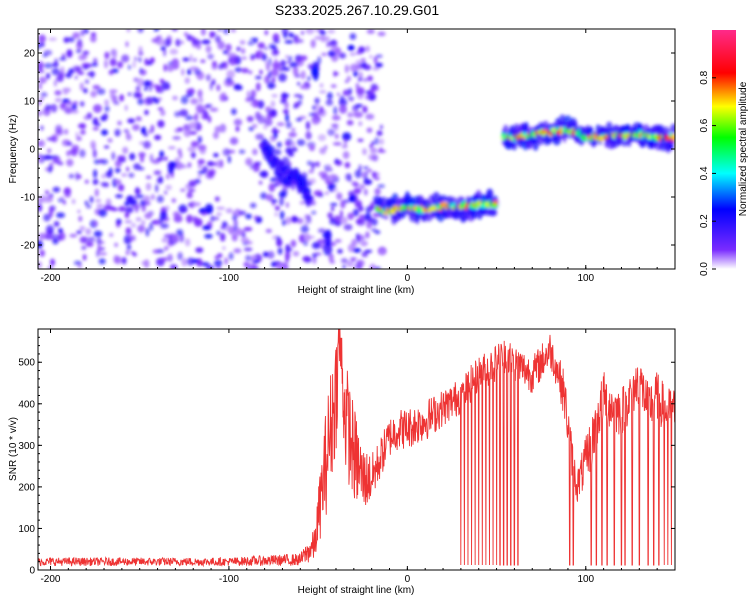 The height and width of the screenshot is (605, 750). Describe the element at coordinates (30, 102) in the screenshot. I see `spectrogram-y-tick-label: 10` at that location.